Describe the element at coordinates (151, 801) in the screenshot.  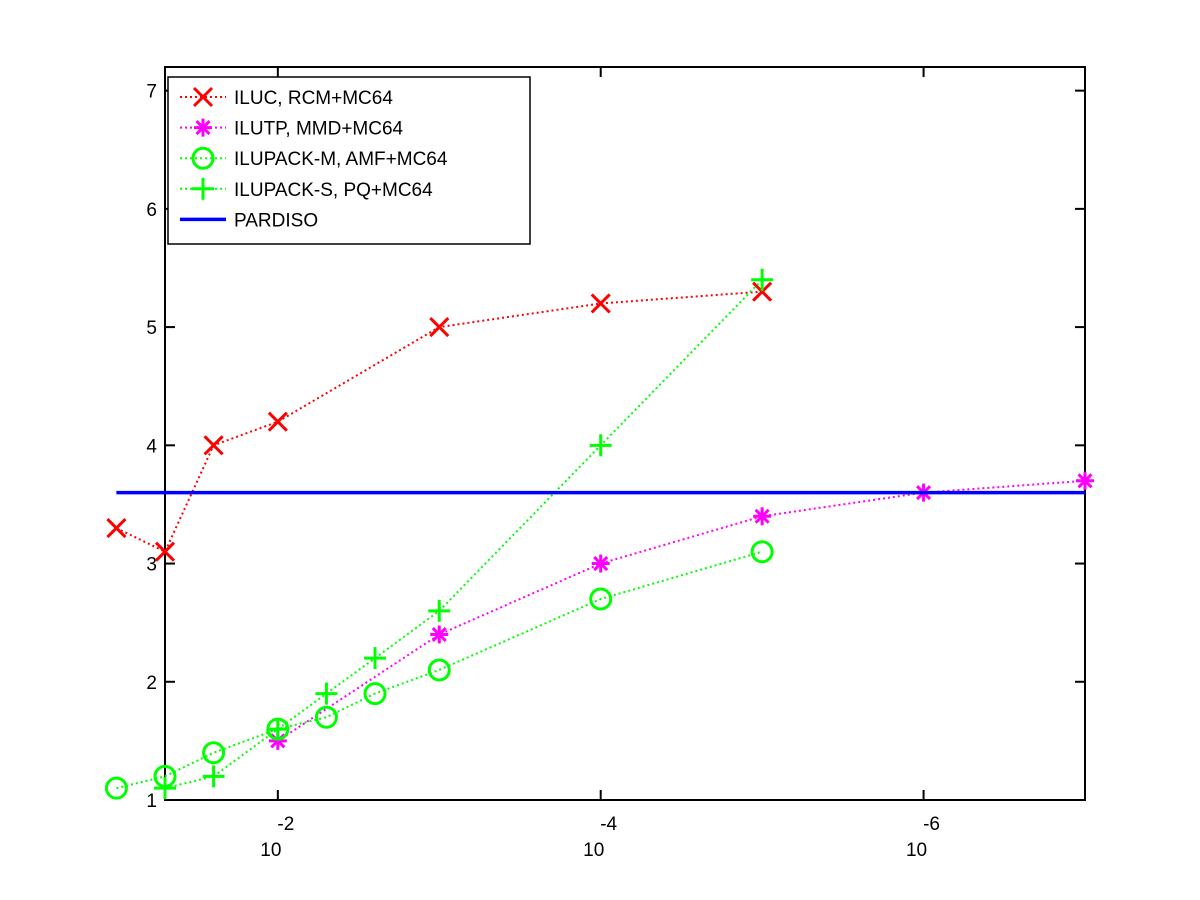
I see `y-tick-label: 1` at that location.